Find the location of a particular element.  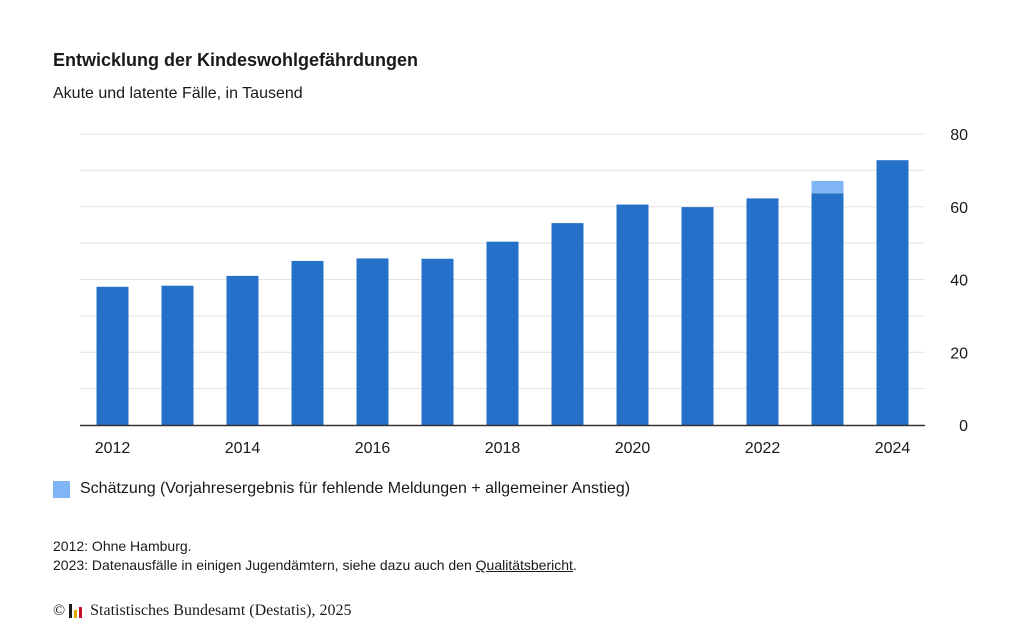

bar-2022 is located at coordinates (762, 311).